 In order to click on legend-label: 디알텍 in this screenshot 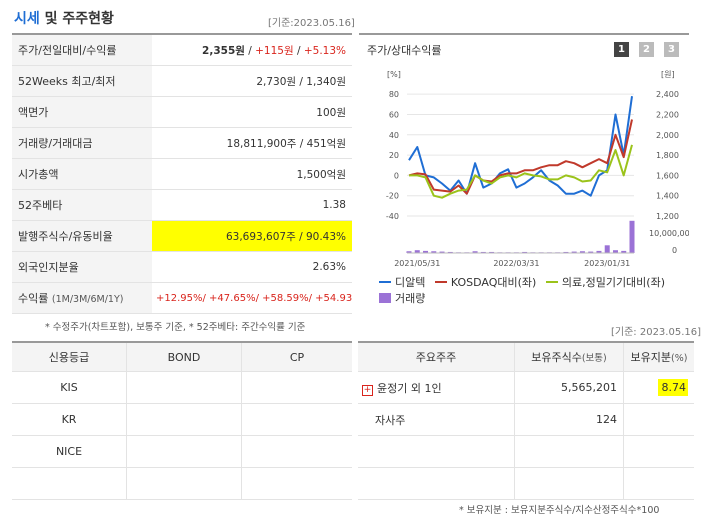, I will do `click(410, 282)`.